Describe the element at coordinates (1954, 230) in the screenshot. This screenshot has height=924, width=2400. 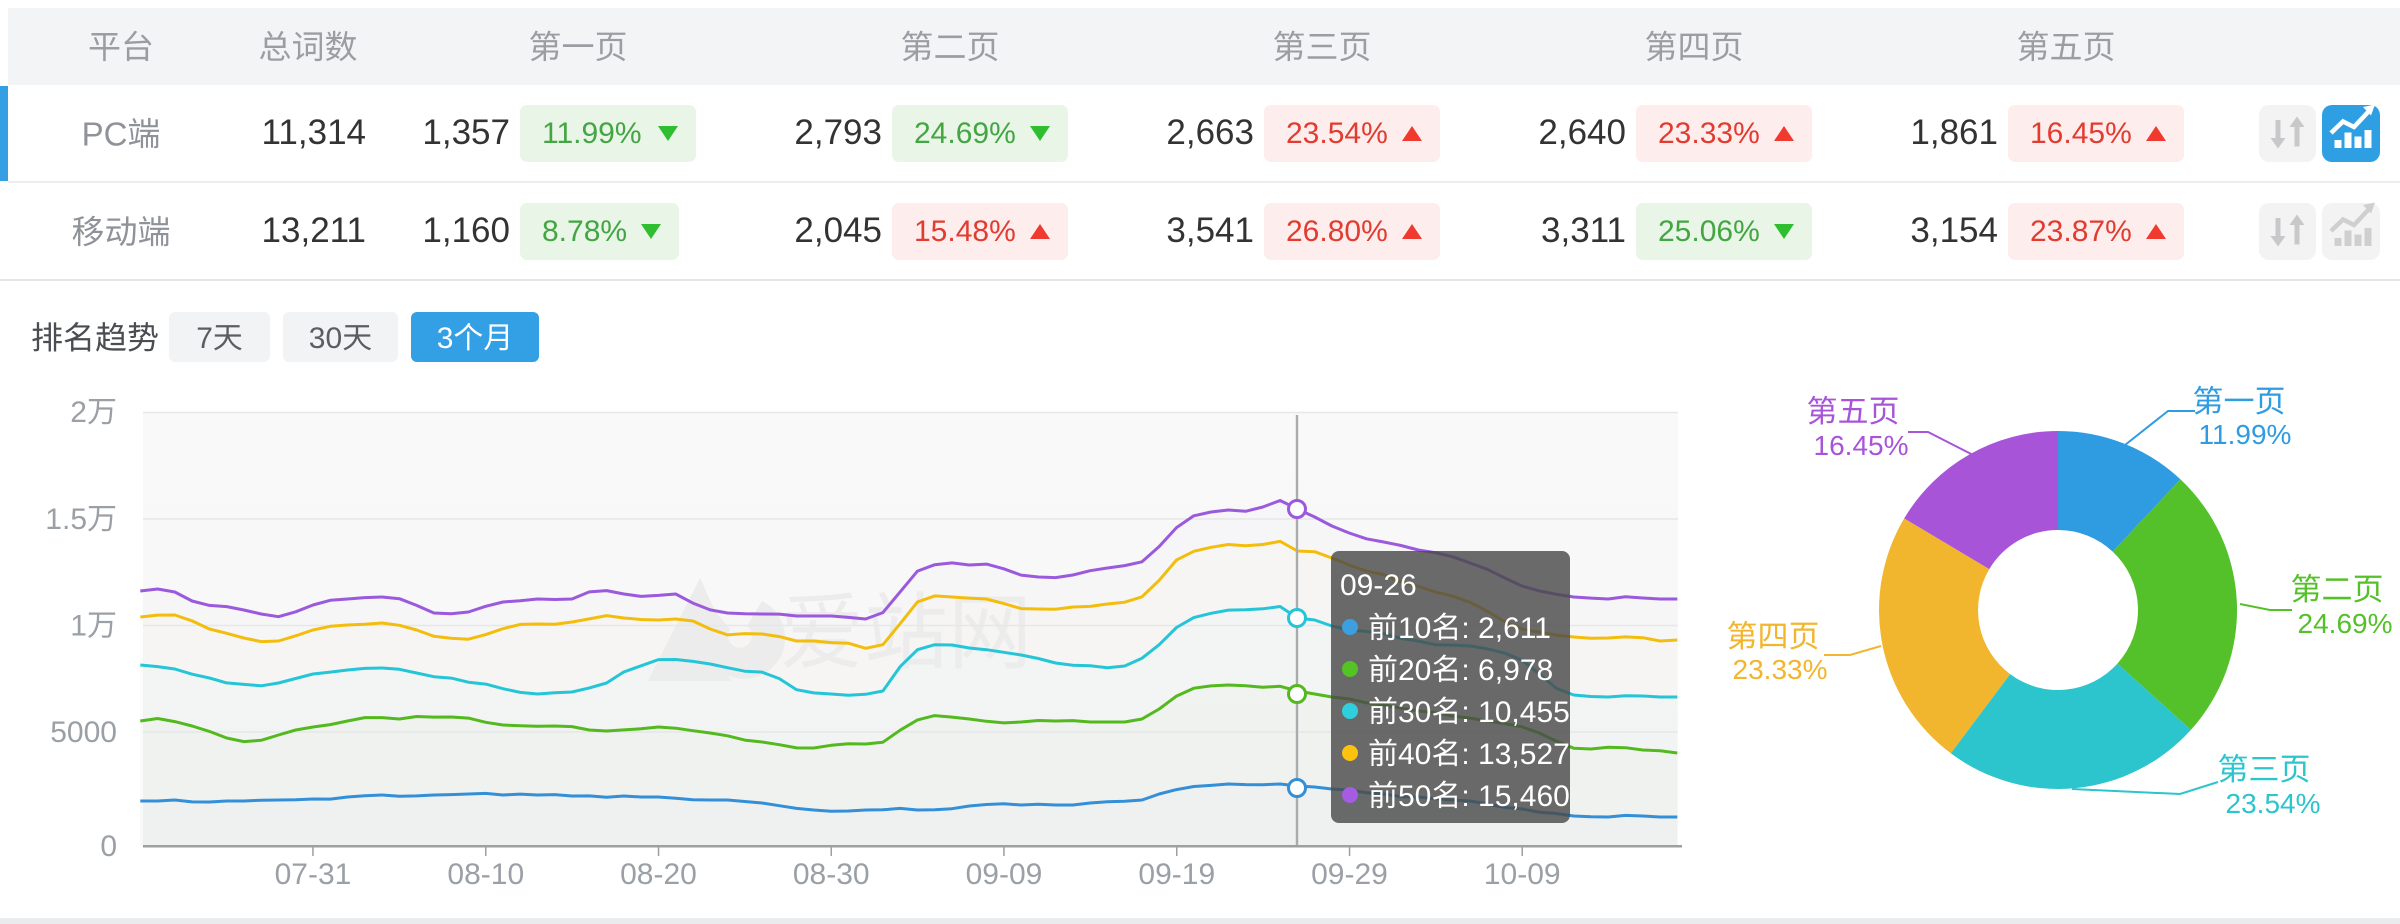
I see `svg-text: 3,154` at that location.